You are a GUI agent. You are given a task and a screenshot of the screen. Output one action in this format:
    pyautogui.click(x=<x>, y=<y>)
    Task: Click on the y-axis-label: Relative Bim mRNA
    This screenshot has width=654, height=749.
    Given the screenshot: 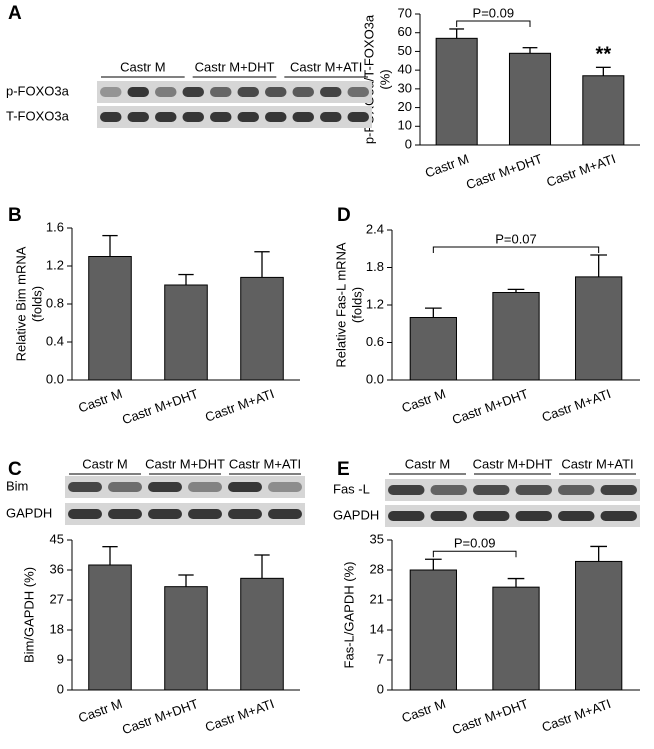 What is the action you would take?
    pyautogui.click(x=20, y=303)
    